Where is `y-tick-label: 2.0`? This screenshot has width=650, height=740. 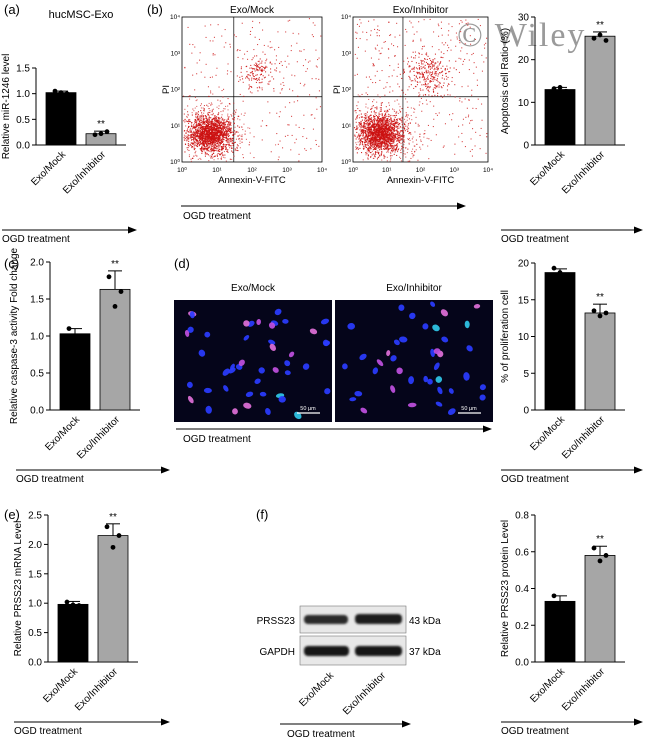 y-tick-label: 2.0 is located at coordinates (37, 263).